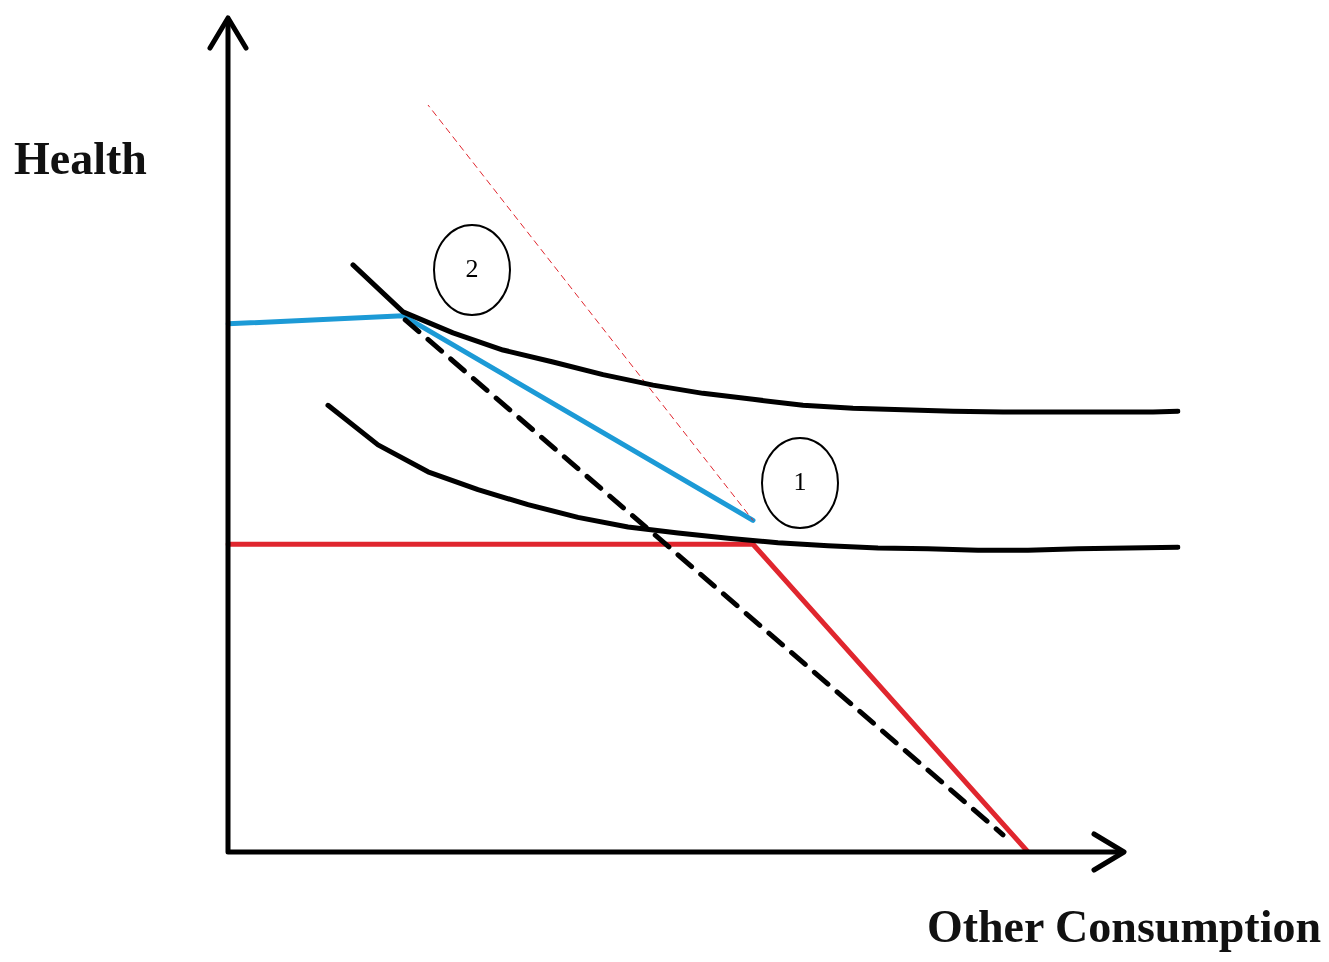 The width and height of the screenshot is (1329, 962). I want to click on x-axis-title: Other Consumption, so click(1123, 926).